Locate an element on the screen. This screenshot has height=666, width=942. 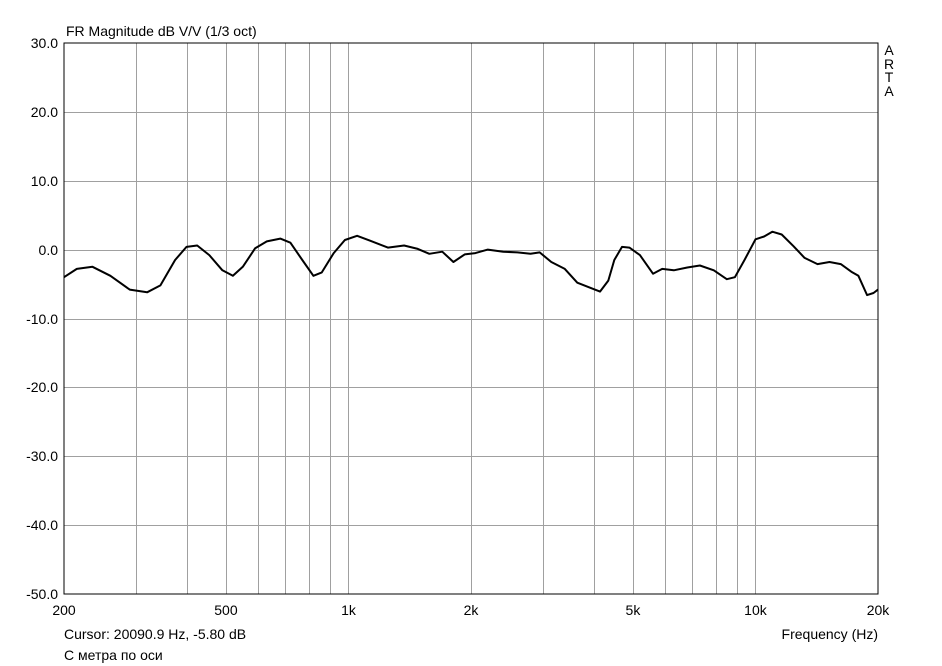
y-tick-label: -40.0 is located at coordinates (42, 525).